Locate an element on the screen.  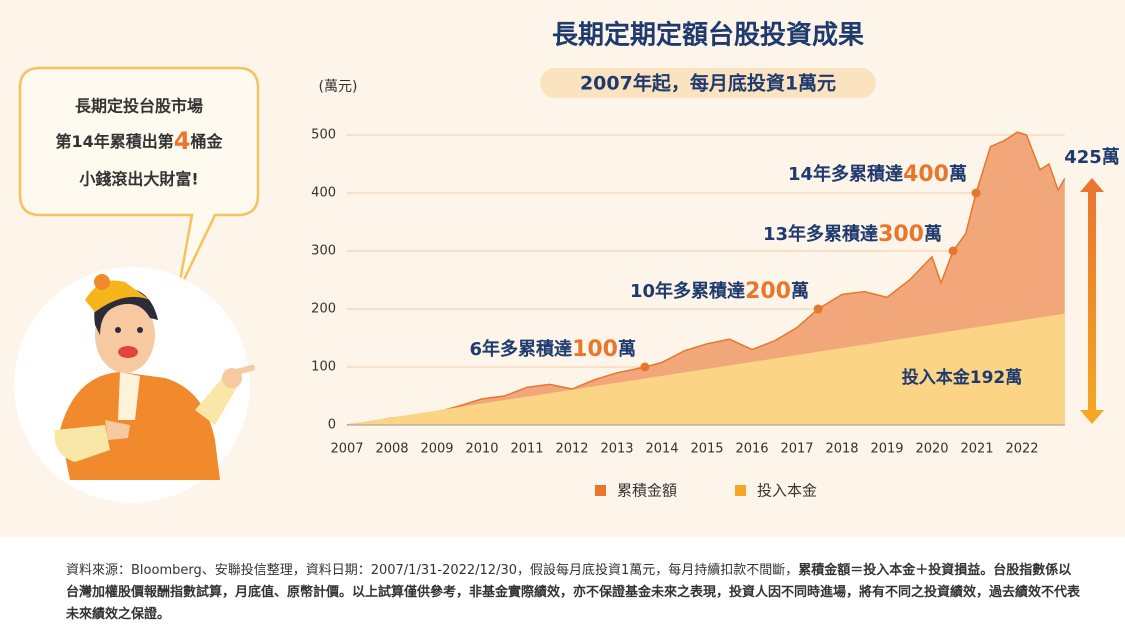
milestone-label: 14年多累積達400萬 is located at coordinates (877, 174).